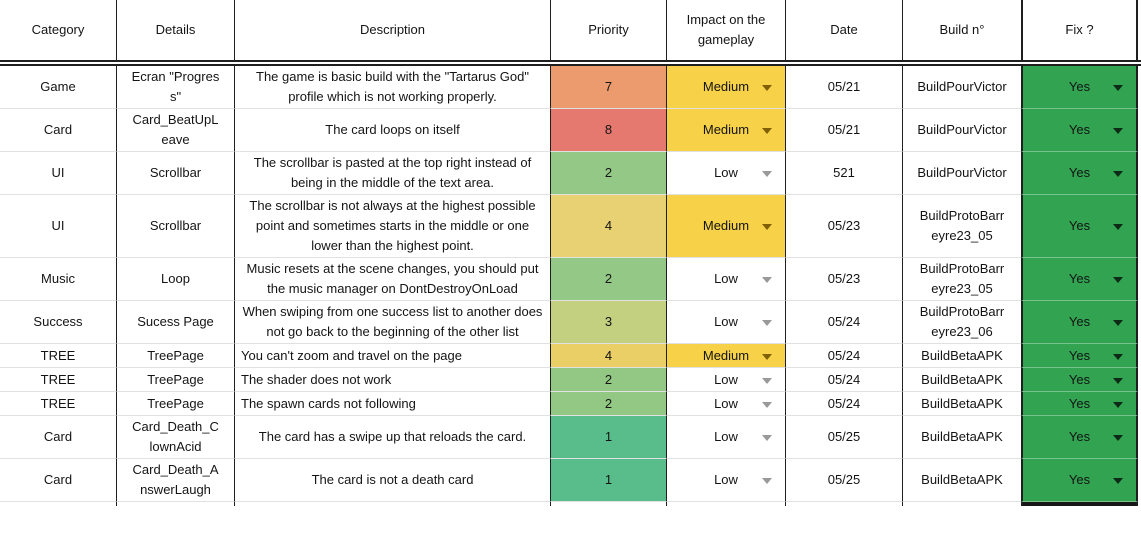 This screenshot has width=1141, height=560. Describe the element at coordinates (176, 322) in the screenshot. I see `details-cell: Sucess Page` at that location.